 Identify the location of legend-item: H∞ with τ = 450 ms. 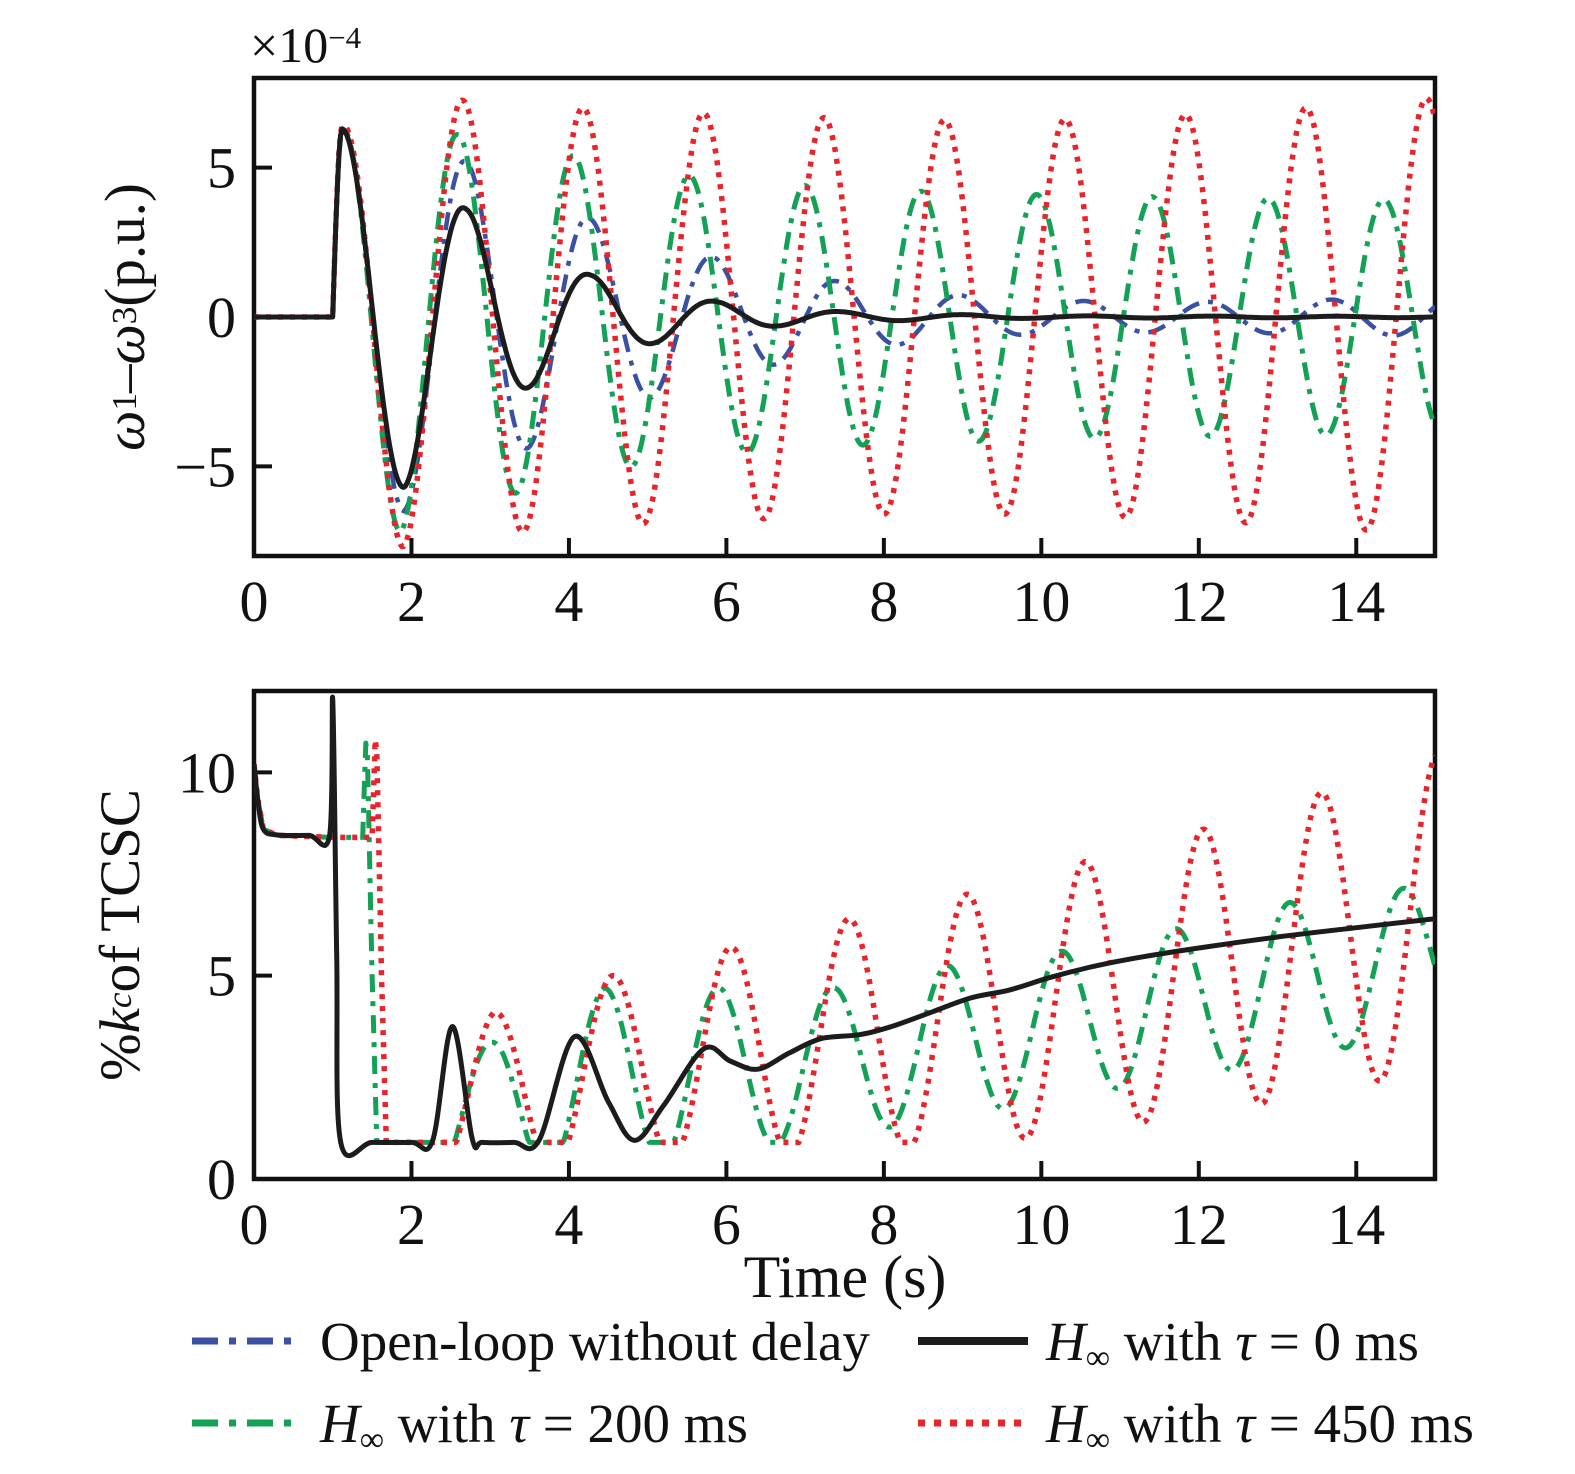
(1195, 1425).